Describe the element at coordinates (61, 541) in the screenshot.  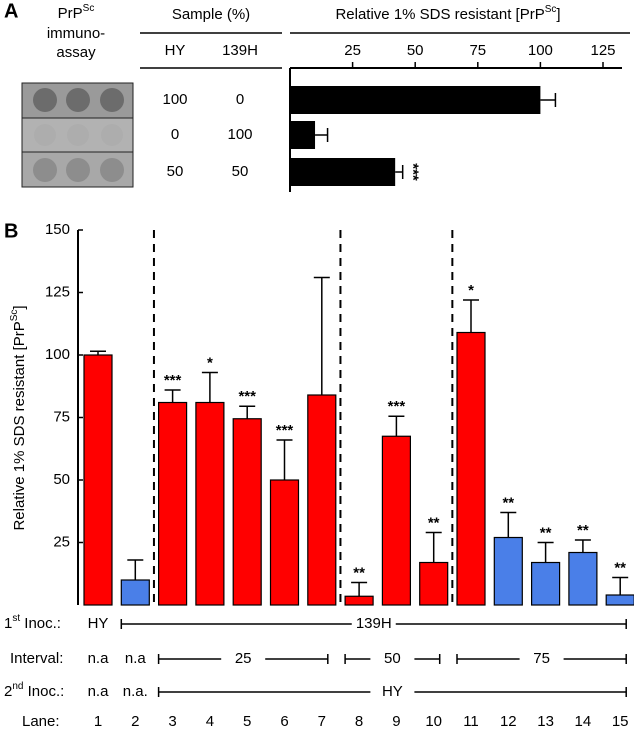
I see `y-tick-label: 25` at that location.